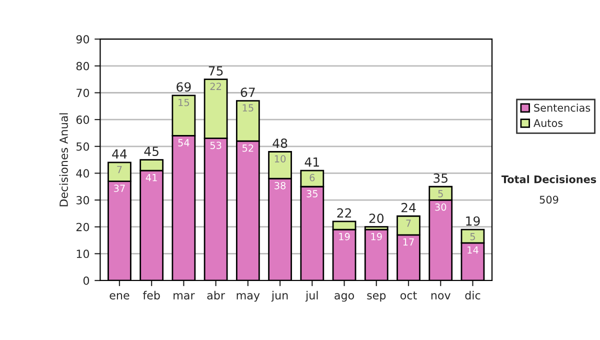 The width and height of the screenshot is (600, 340). What do you see at coordinates (151, 295) in the screenshot?
I see `x-tick-label: feb` at bounding box center [151, 295].